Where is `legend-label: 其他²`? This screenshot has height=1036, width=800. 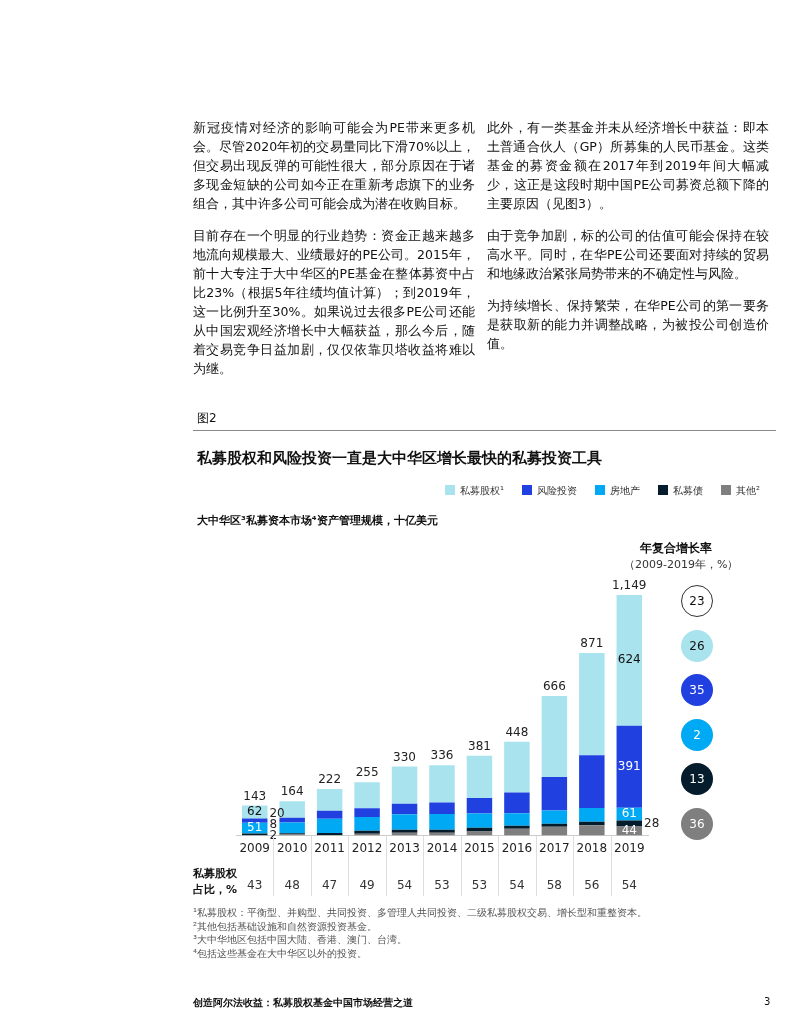
legend-label: 其他² is located at coordinates (747, 491).